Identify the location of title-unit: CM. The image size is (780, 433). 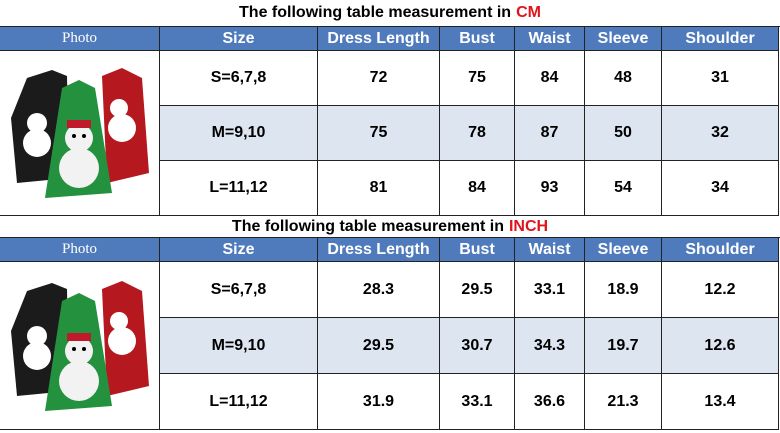
(528, 12).